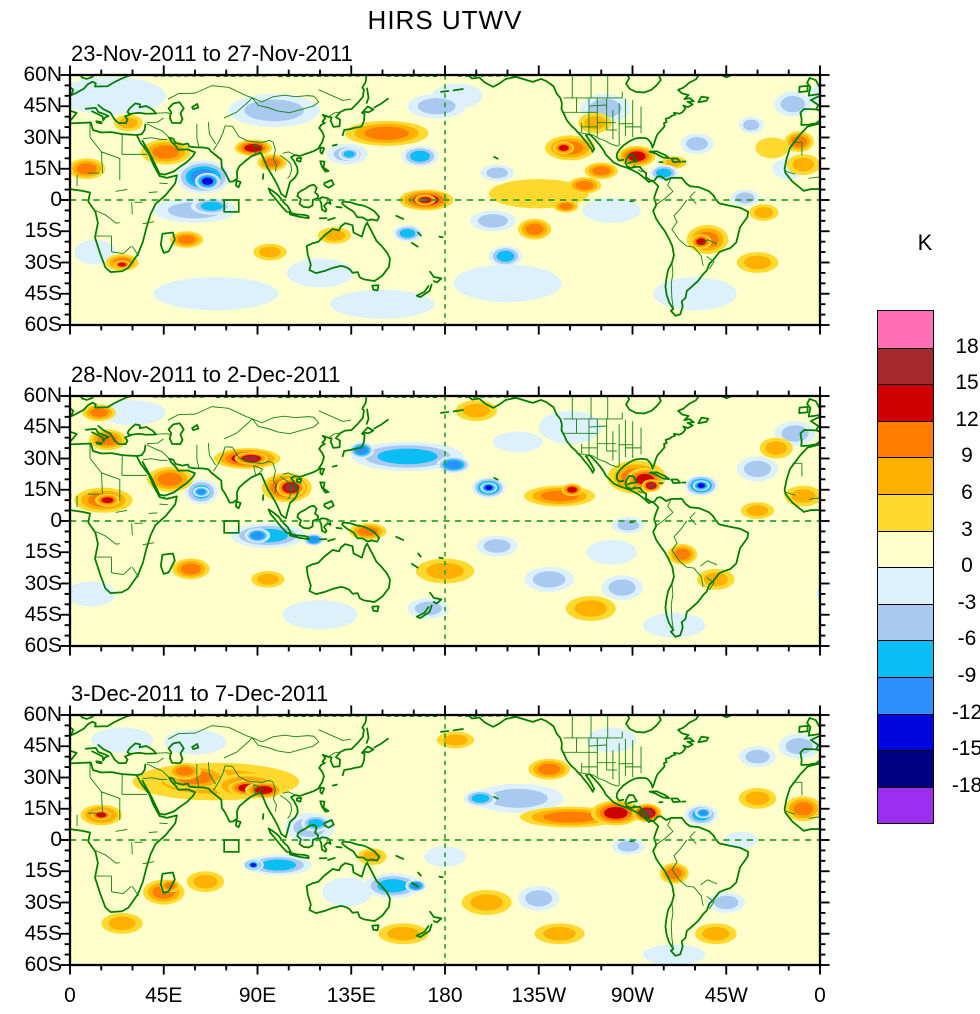 This screenshot has height=1014, width=980. I want to click on panel-2-title: 28-Nov-2011 to 2-Dec-2011, so click(206, 374).